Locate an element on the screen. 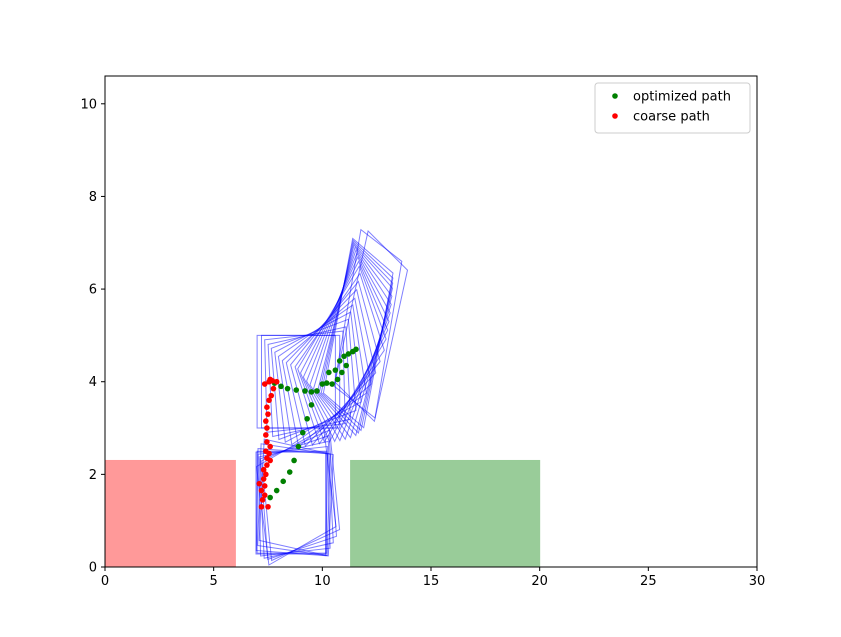 The height and width of the screenshot is (637, 841). y-tick-label: 10 is located at coordinates (88, 104).